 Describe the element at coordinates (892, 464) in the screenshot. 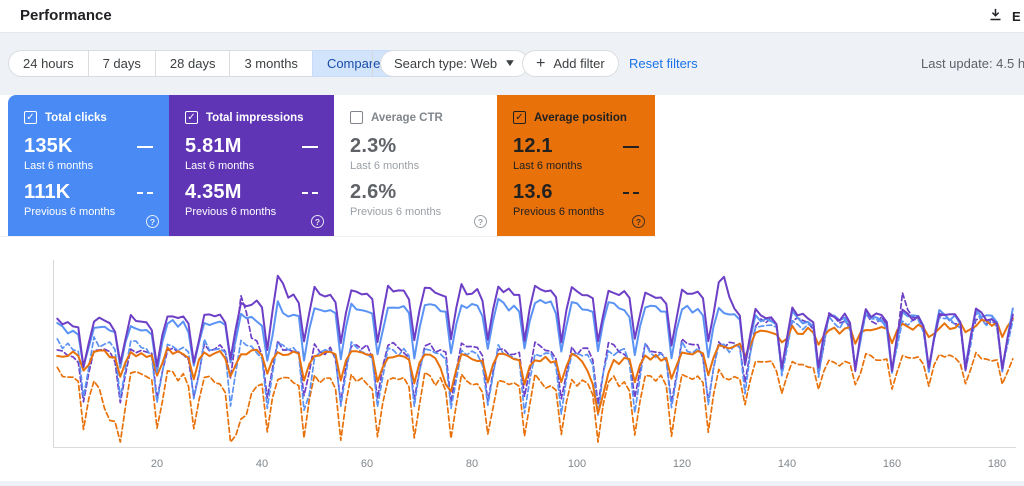

I see `svg-text: 160` at that location.